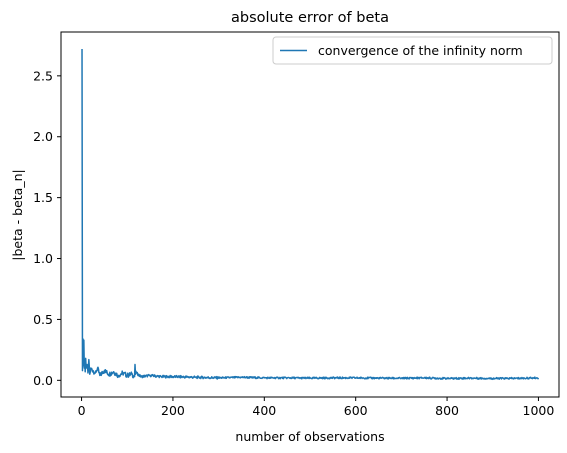  I want to click on legend-label: convergence of the infinity norm, so click(420, 50).